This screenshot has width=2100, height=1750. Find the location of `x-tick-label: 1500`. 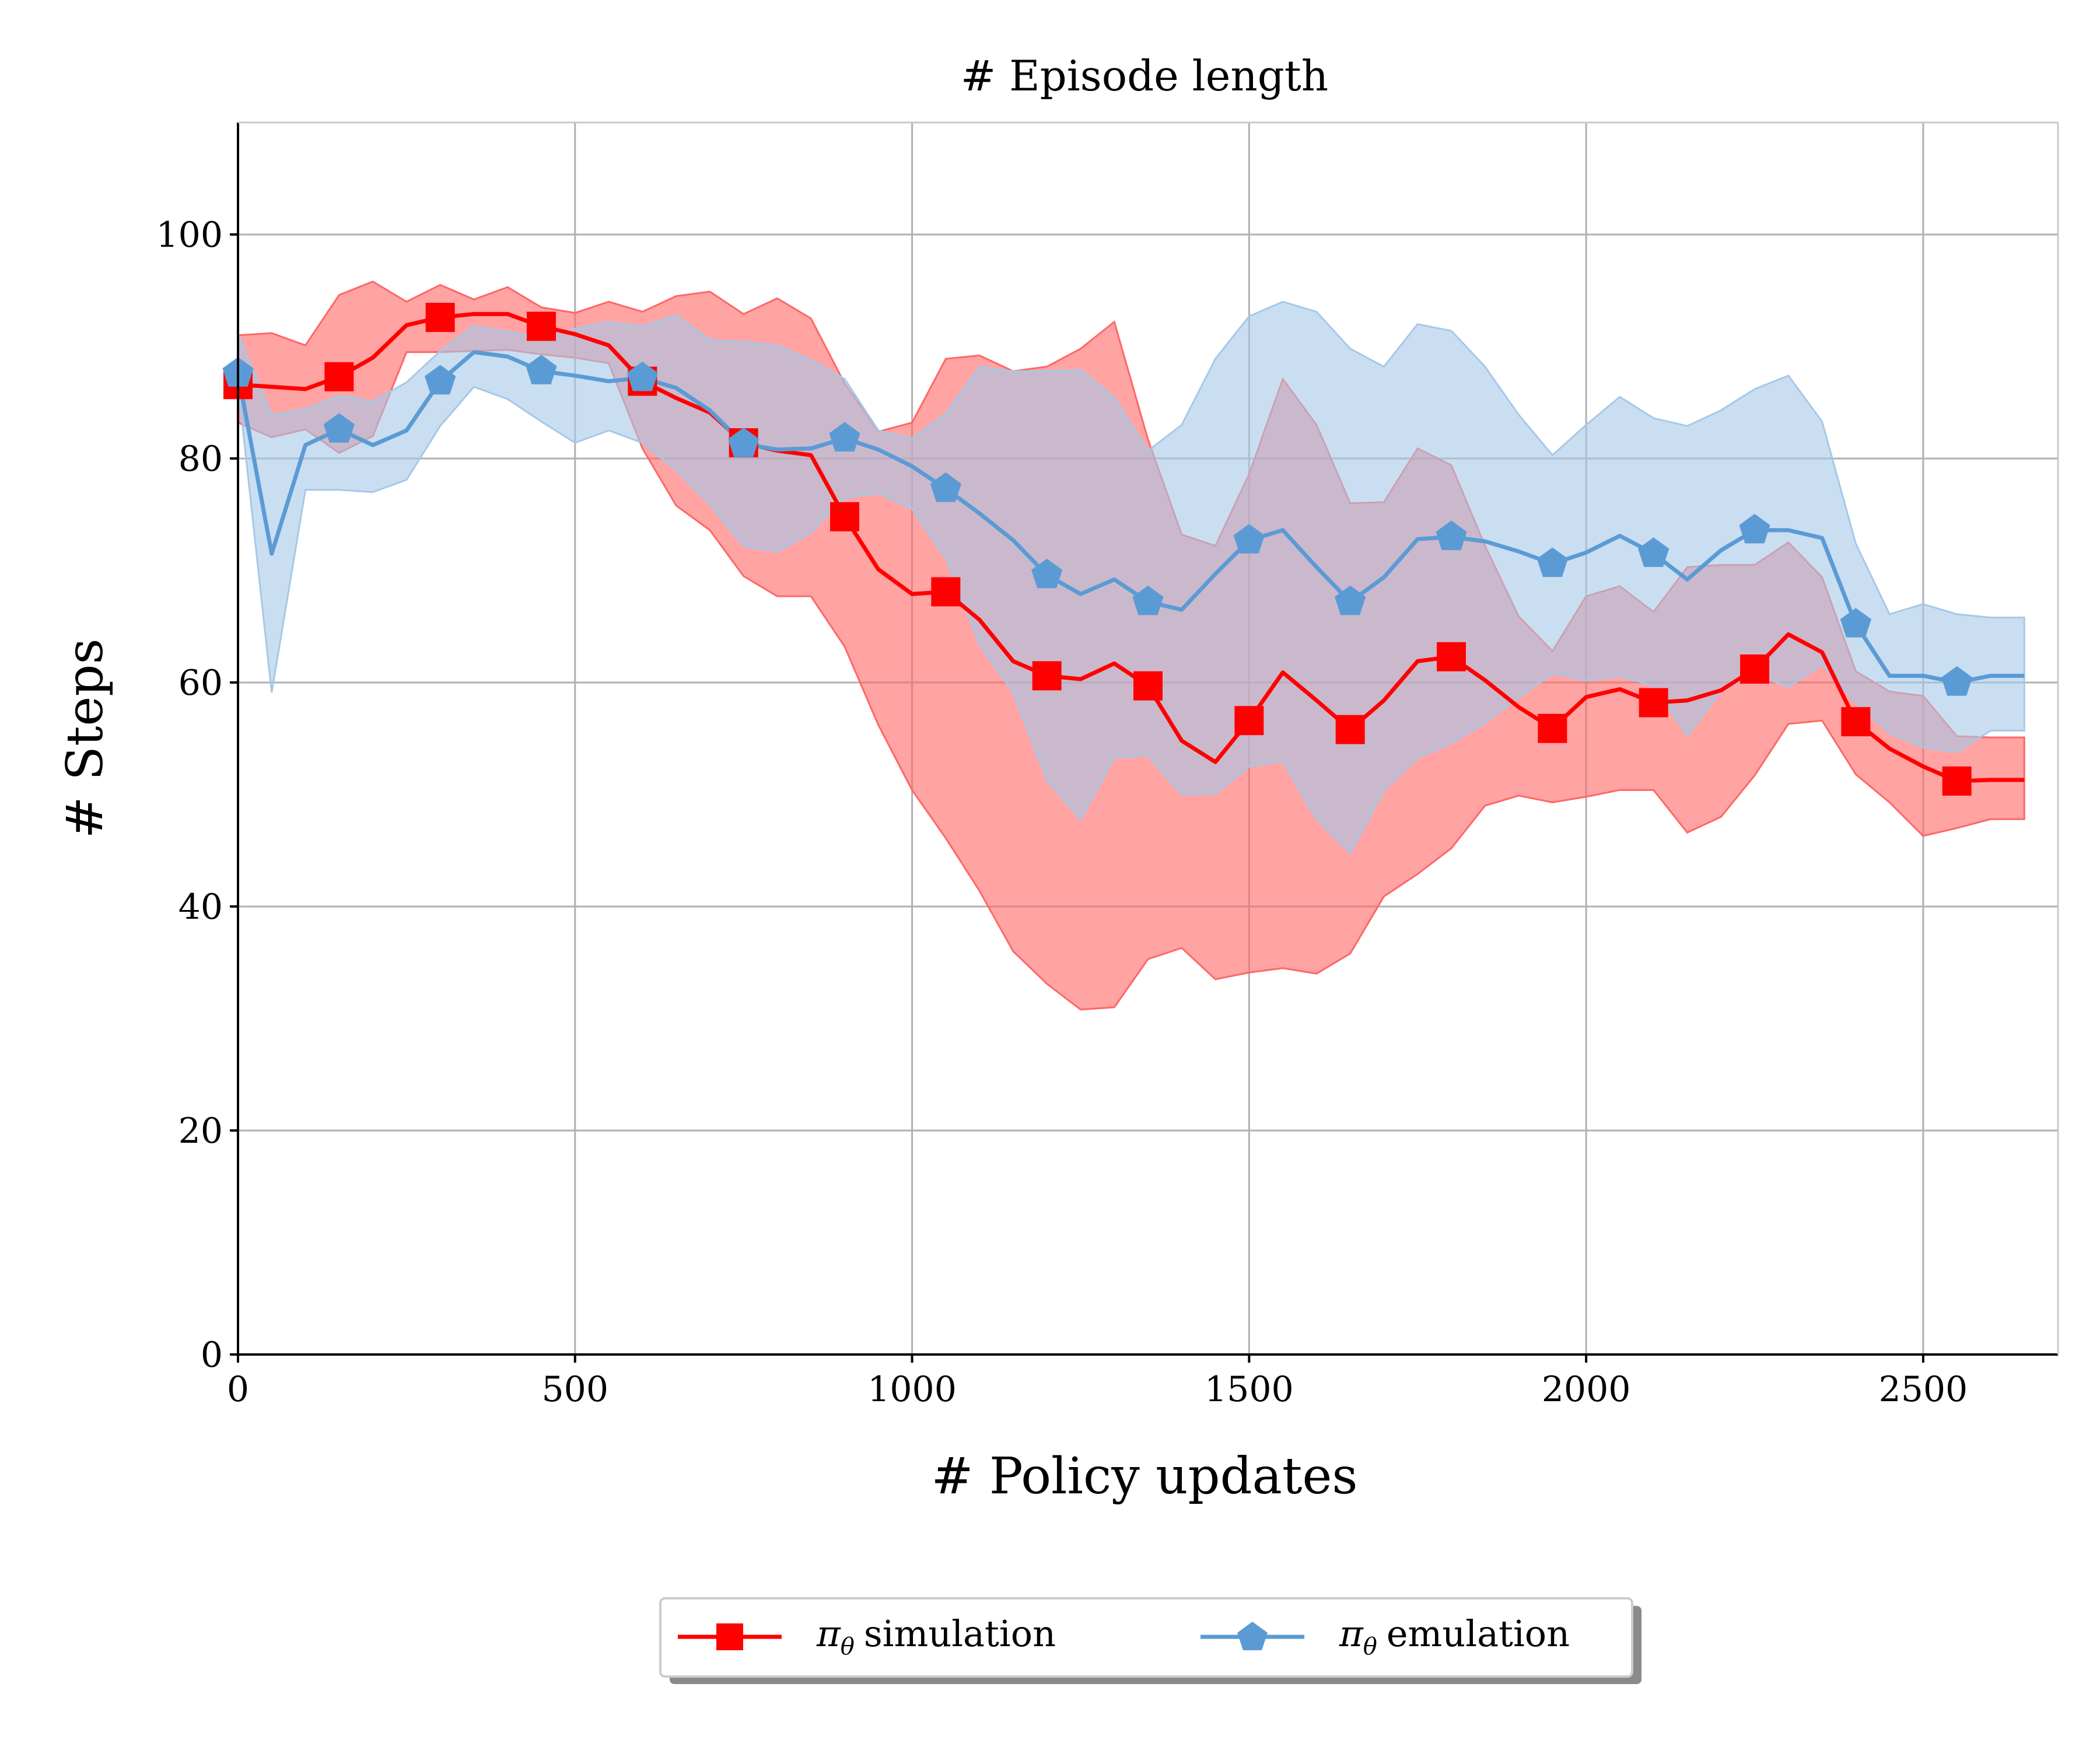

x-tick-label: 1500 is located at coordinates (1249, 1389).